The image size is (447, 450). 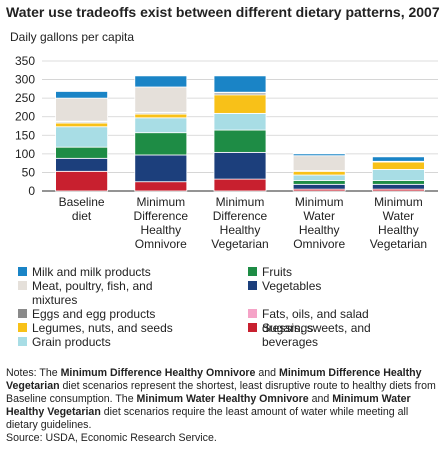 I want to click on legend-item: Fats, oils, and salad dressings, so click(x=328, y=321).